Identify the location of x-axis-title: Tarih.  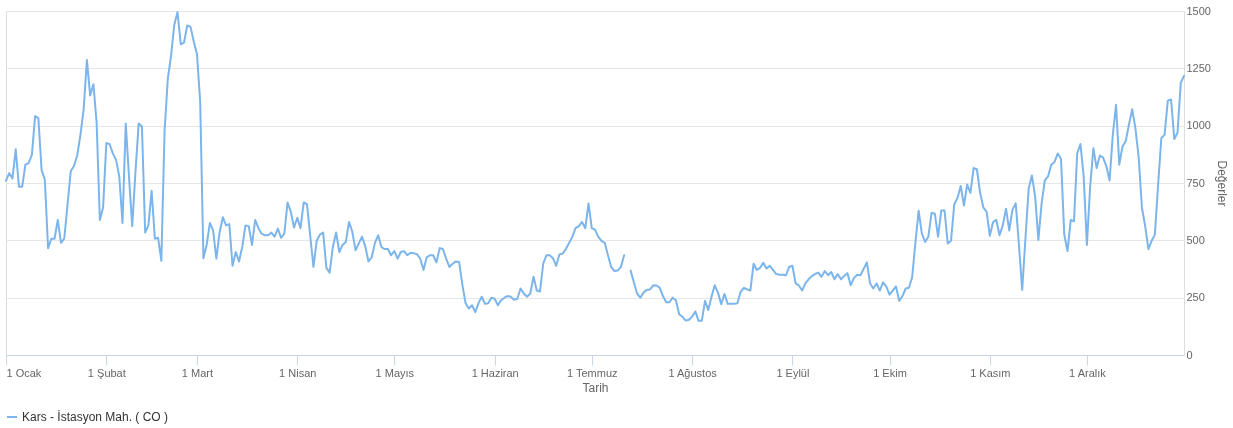
(595, 387).